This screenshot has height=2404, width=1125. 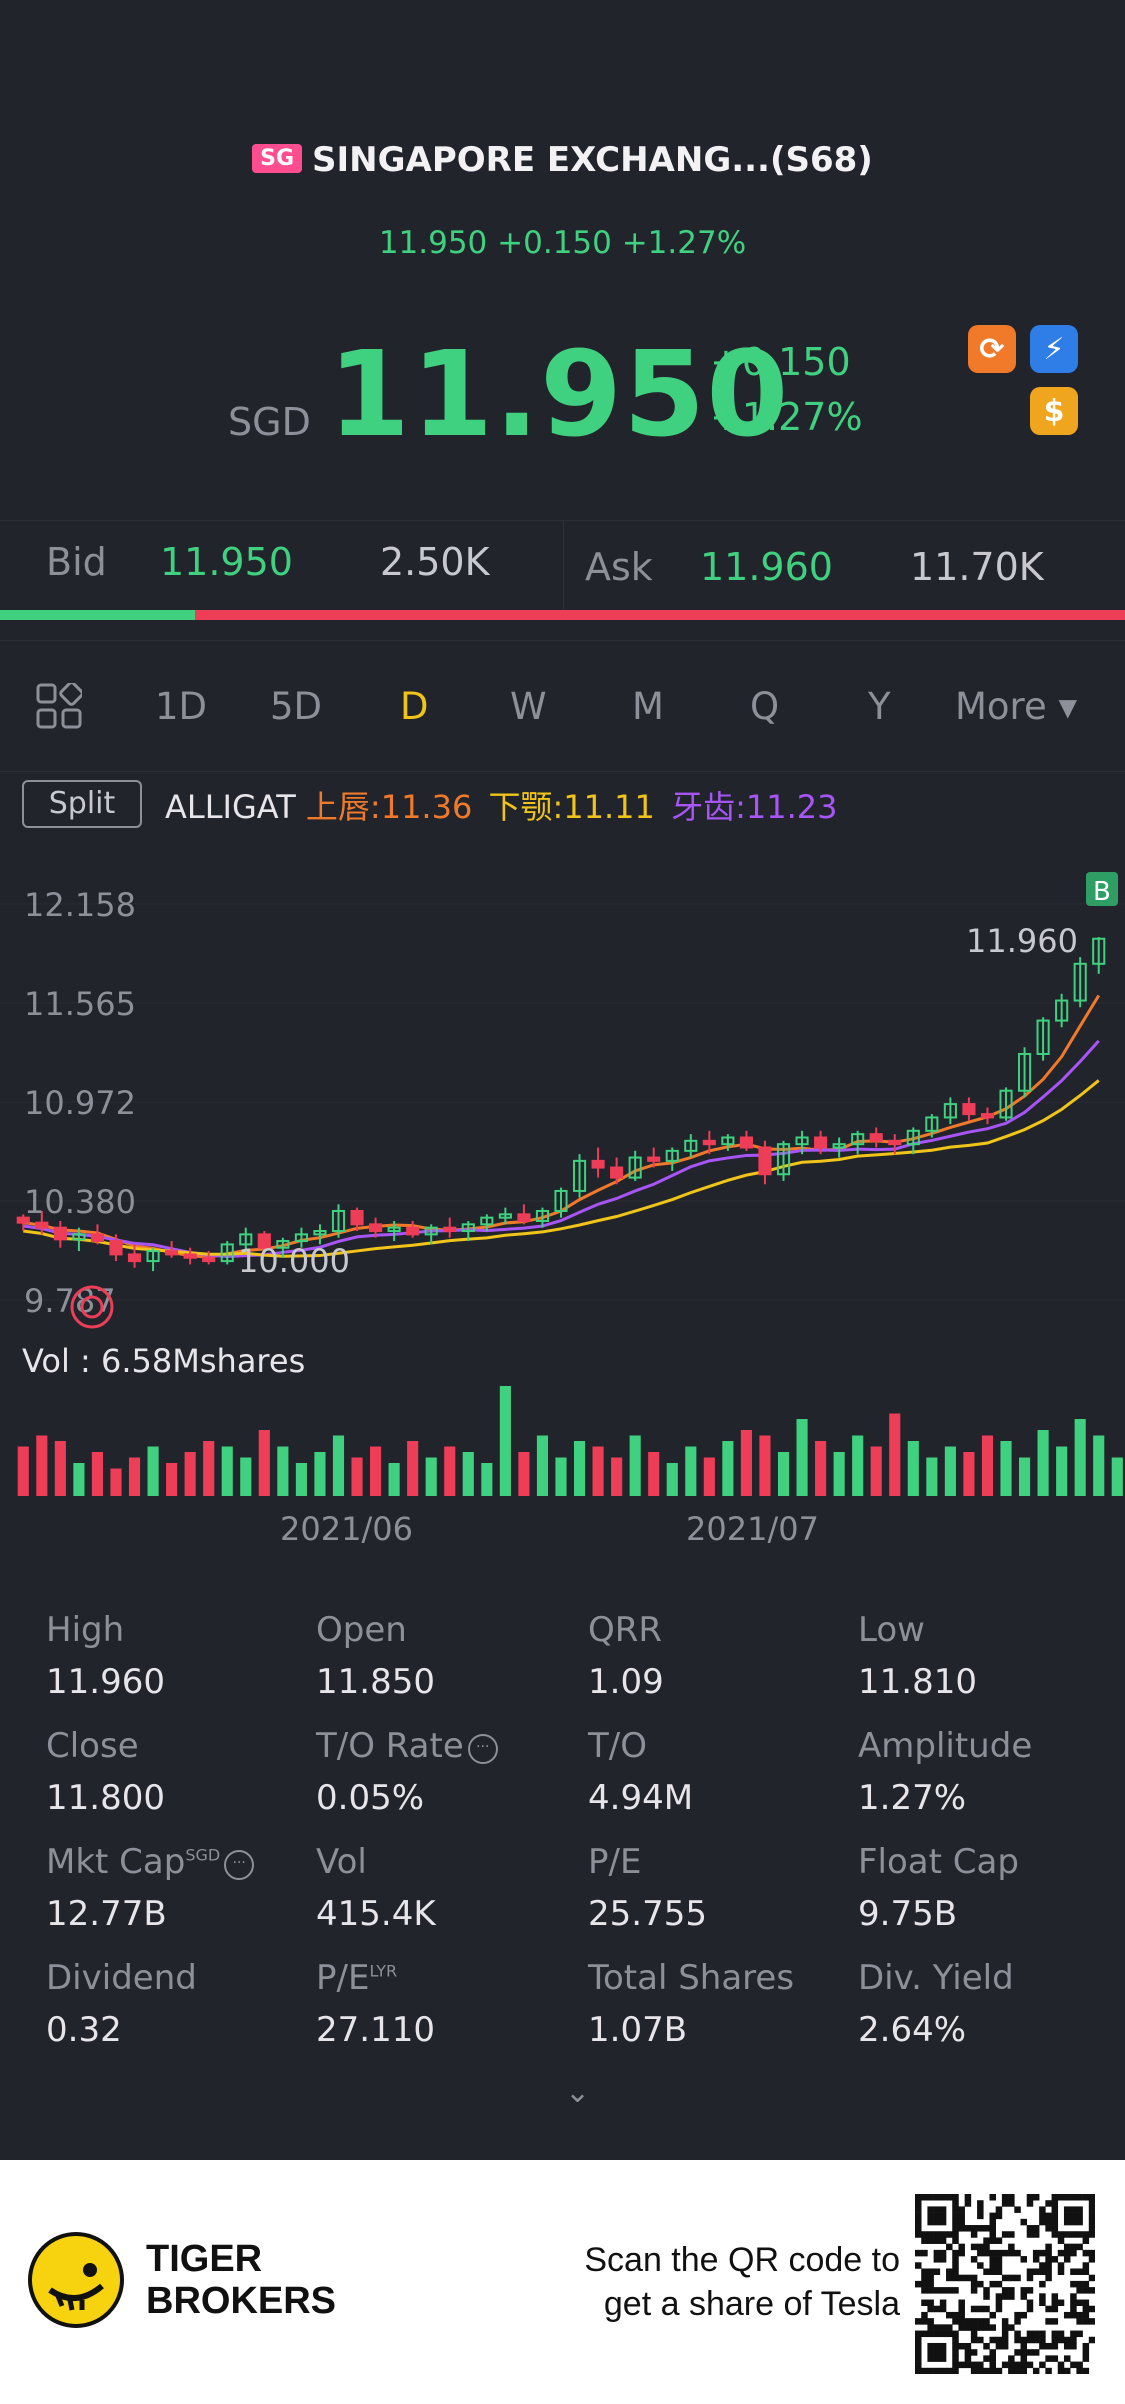 What do you see at coordinates (296, 706) in the screenshot?
I see `tab-5d: 5D` at bounding box center [296, 706].